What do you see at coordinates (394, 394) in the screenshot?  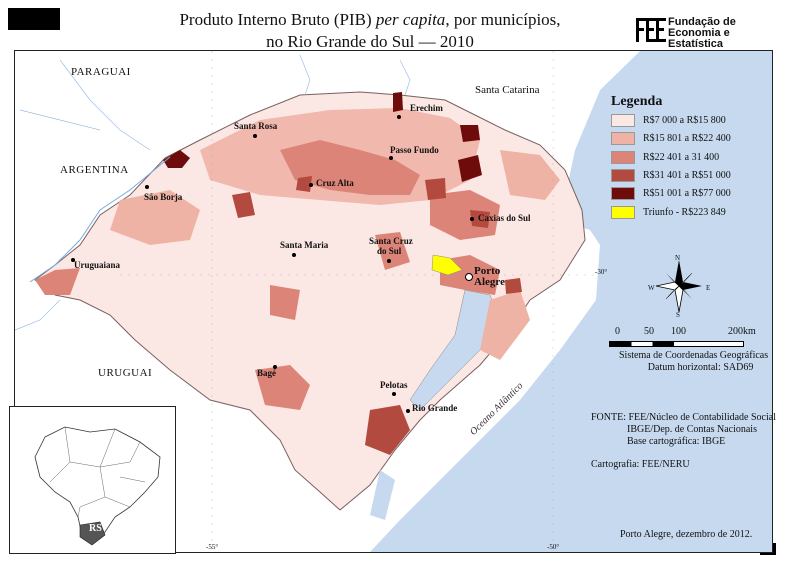 I see `city-marker-pelotas` at bounding box center [394, 394].